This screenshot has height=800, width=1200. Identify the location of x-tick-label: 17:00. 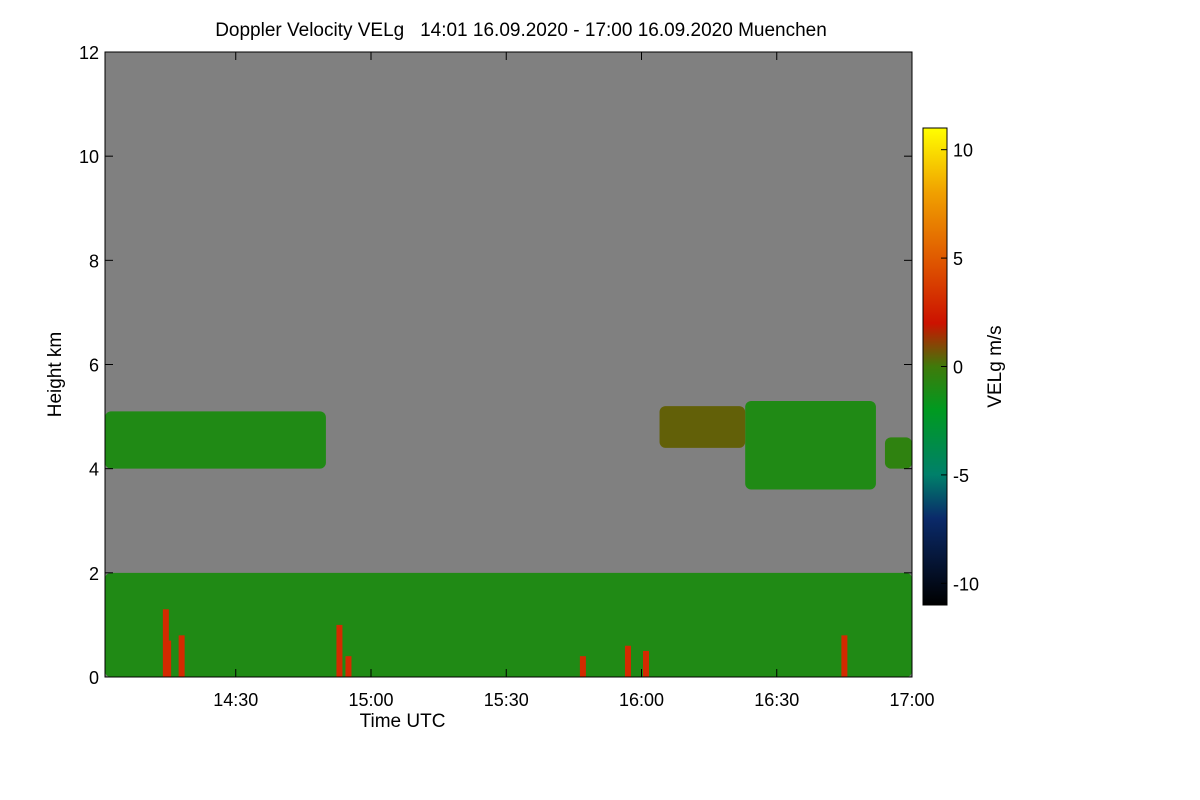
(911, 700).